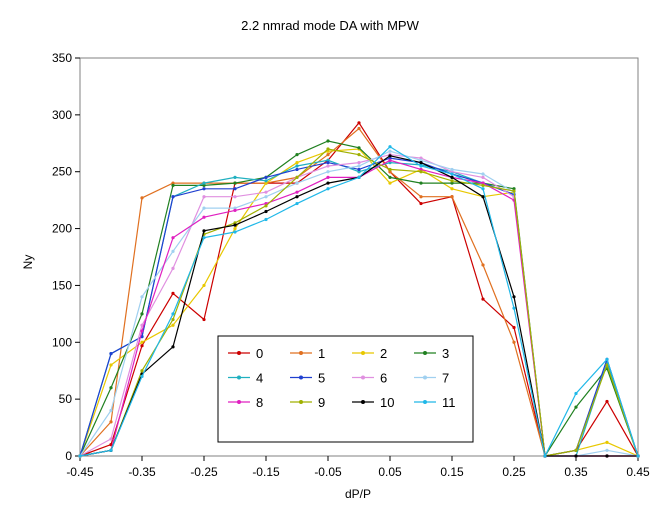  What do you see at coordinates (259, 378) in the screenshot?
I see `legend-label: 4` at bounding box center [259, 378].